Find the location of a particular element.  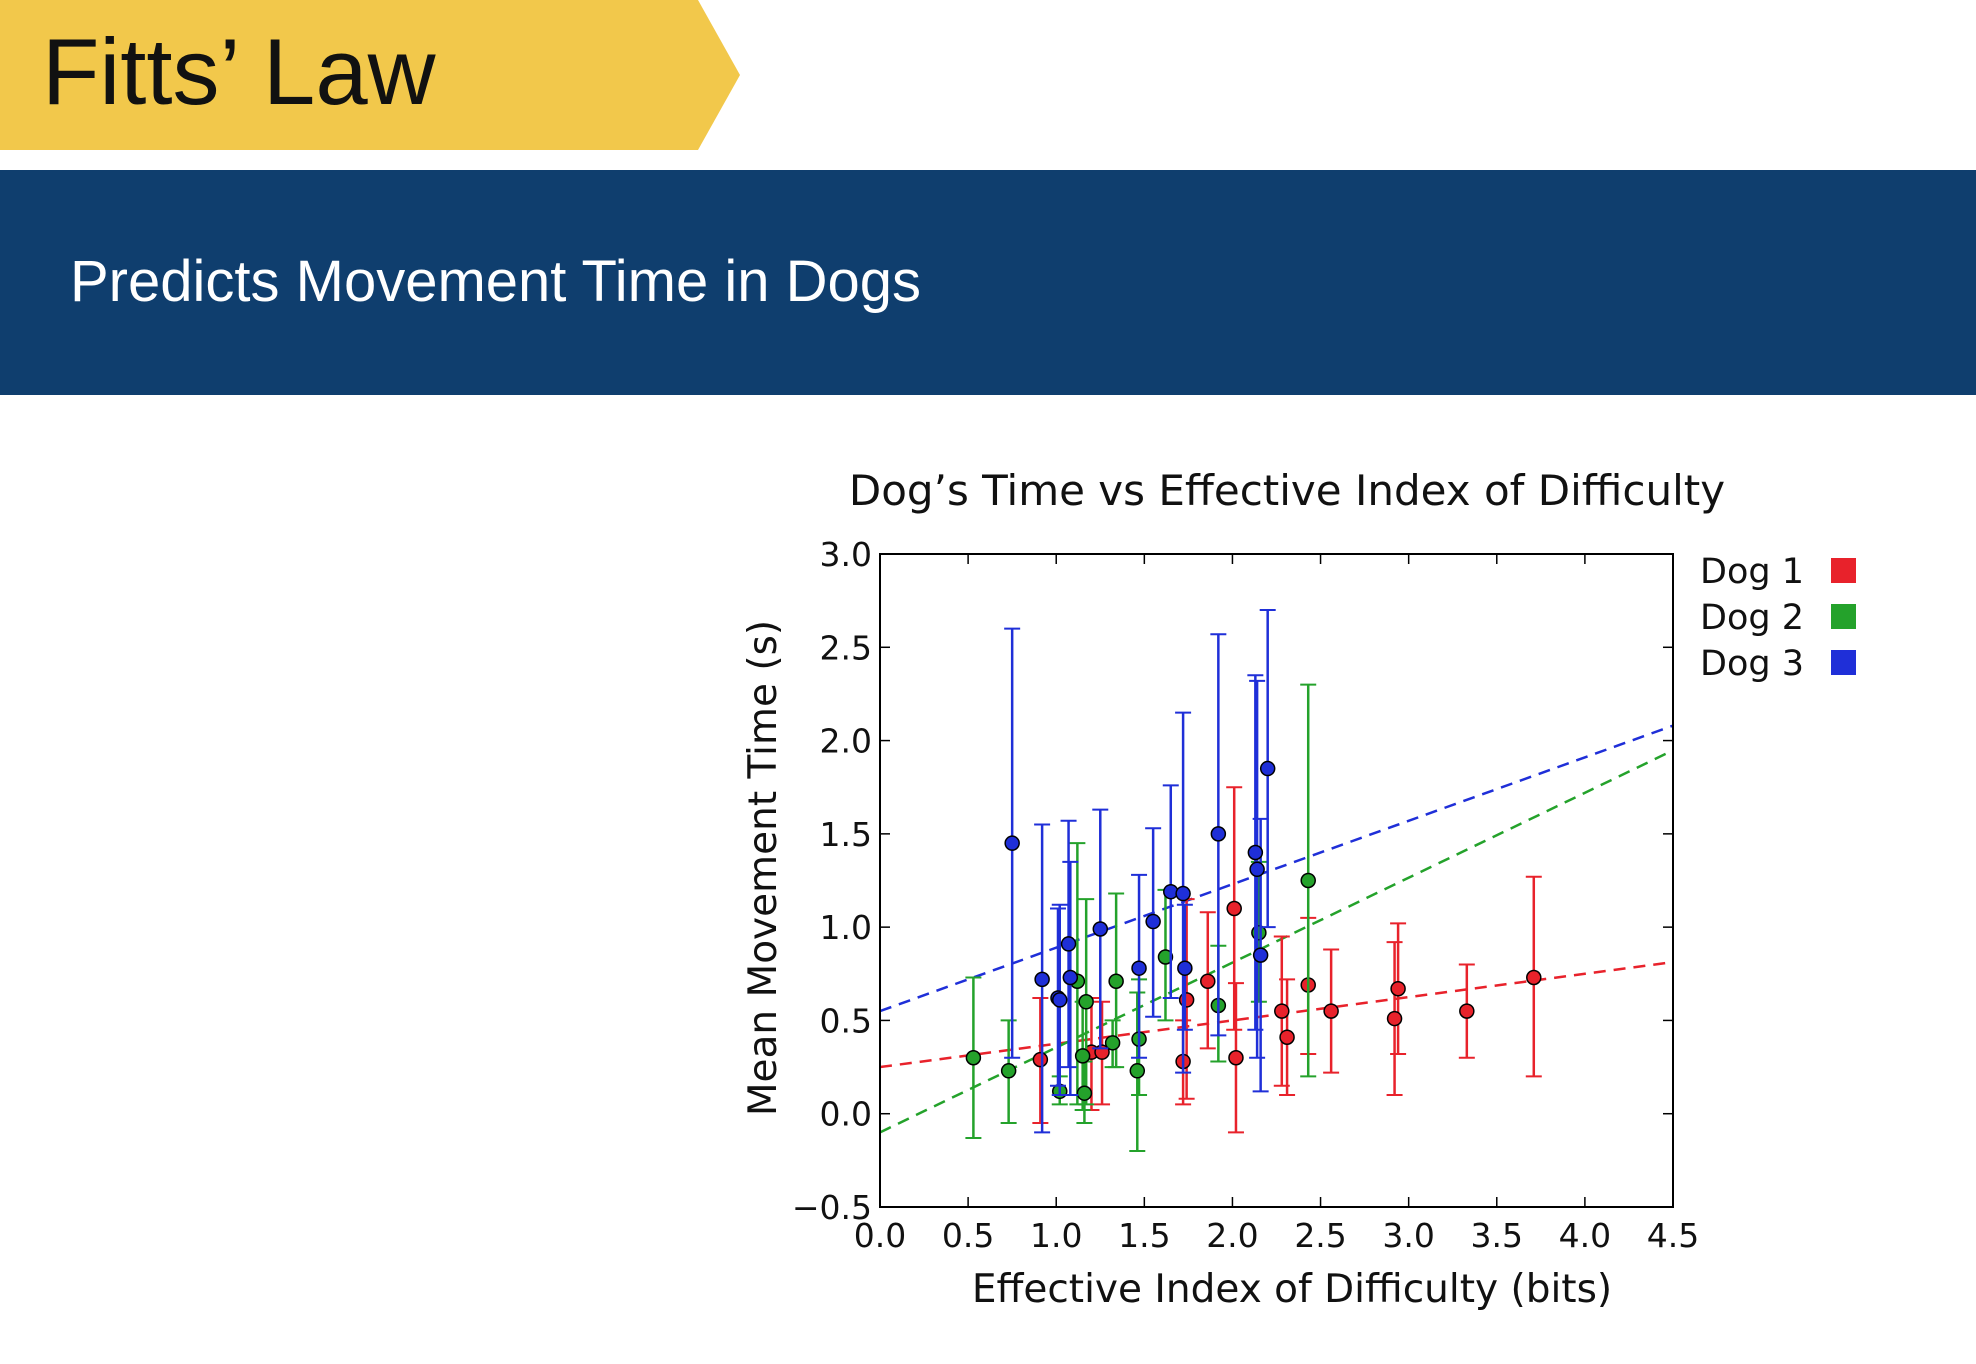

x-tick-label: 0.5 is located at coordinates (968, 1235).